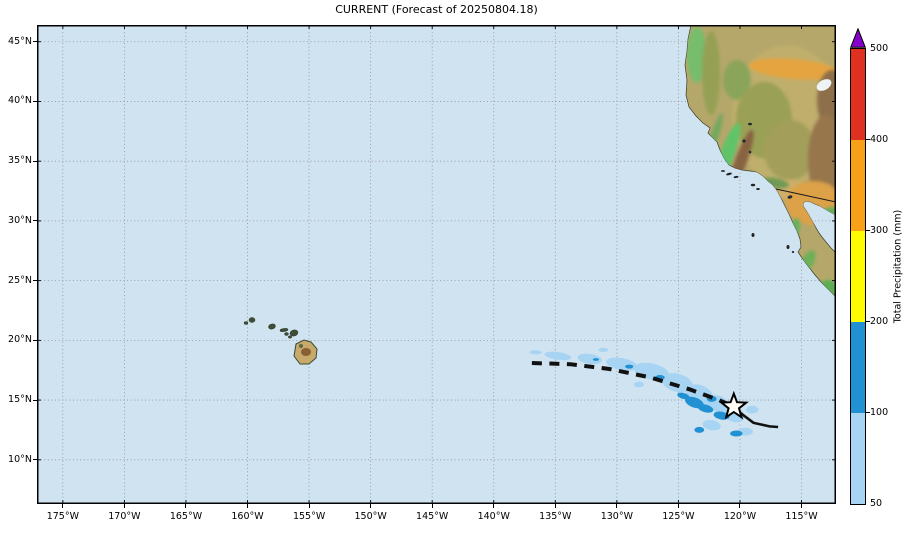 The height and width of the screenshot is (534, 915). Describe the element at coordinates (898, 266) in the screenshot. I see `colorbar-label: Total Precipitation (mm)` at that location.